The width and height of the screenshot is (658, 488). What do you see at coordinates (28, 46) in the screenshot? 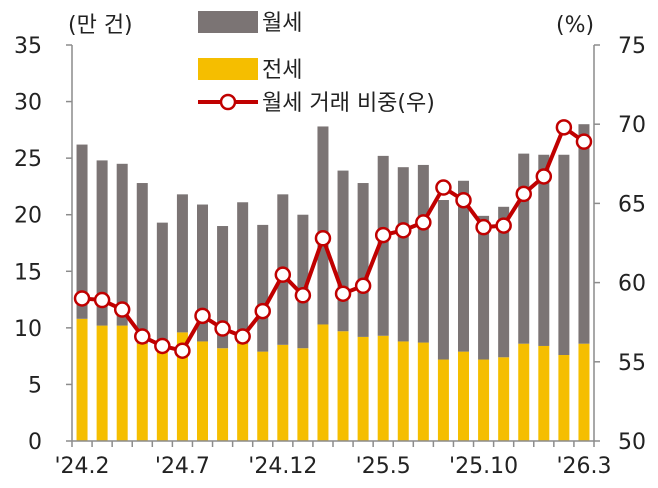
I see `left-axis-tick-label: 35` at bounding box center [28, 46].